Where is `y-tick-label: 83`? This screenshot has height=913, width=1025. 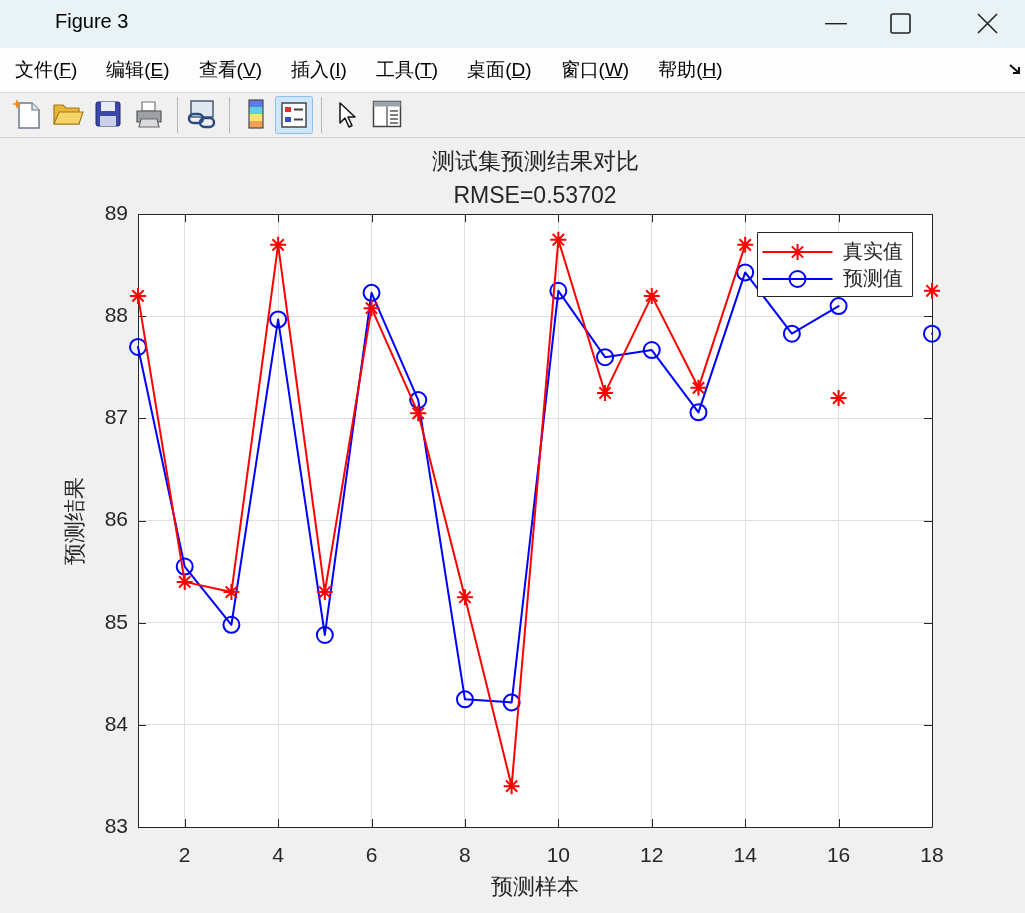
y-tick-label: 83 is located at coordinates (116, 825).